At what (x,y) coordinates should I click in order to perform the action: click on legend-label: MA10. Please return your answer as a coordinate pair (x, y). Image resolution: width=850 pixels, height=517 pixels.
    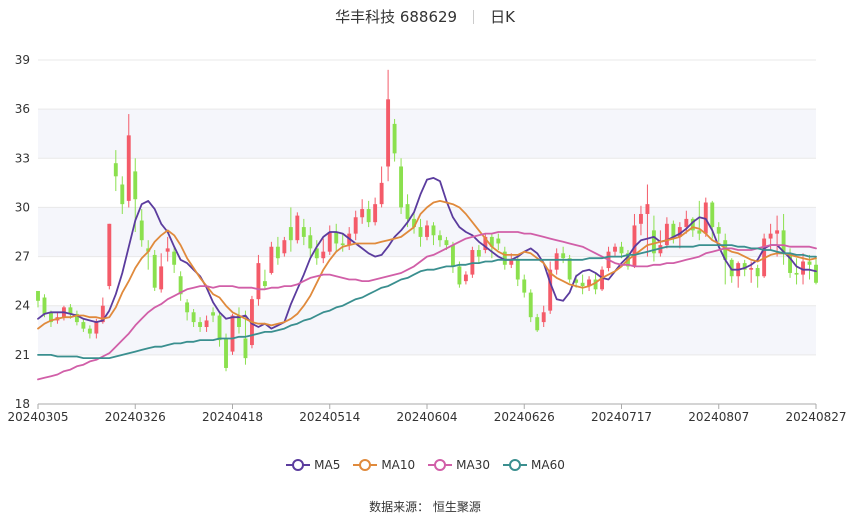
    Looking at the image, I should click on (398, 465).